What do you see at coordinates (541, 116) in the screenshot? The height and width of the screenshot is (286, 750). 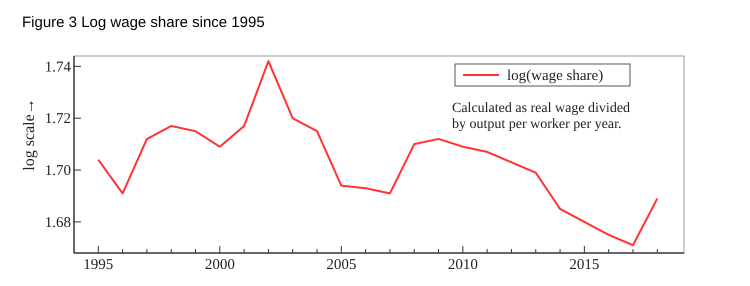 I see `annotation: Calculated as real wage divided by output per worker per year.` at bounding box center [541, 116].